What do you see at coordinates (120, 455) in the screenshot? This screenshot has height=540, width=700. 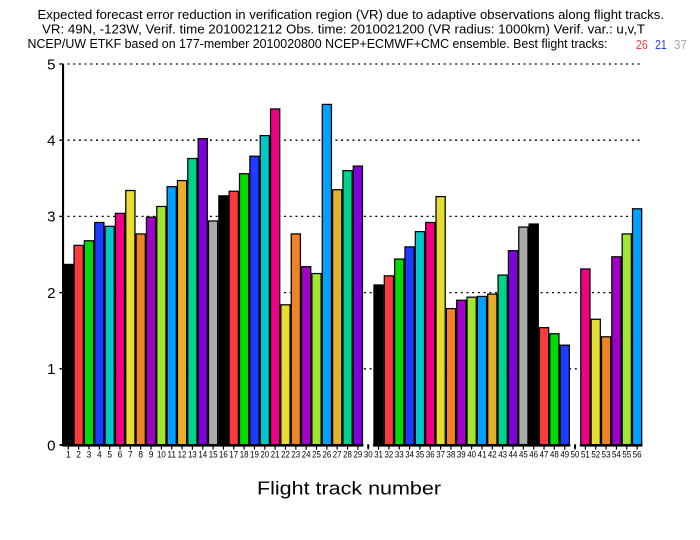 I see `svg-text: 6` at bounding box center [120, 455].